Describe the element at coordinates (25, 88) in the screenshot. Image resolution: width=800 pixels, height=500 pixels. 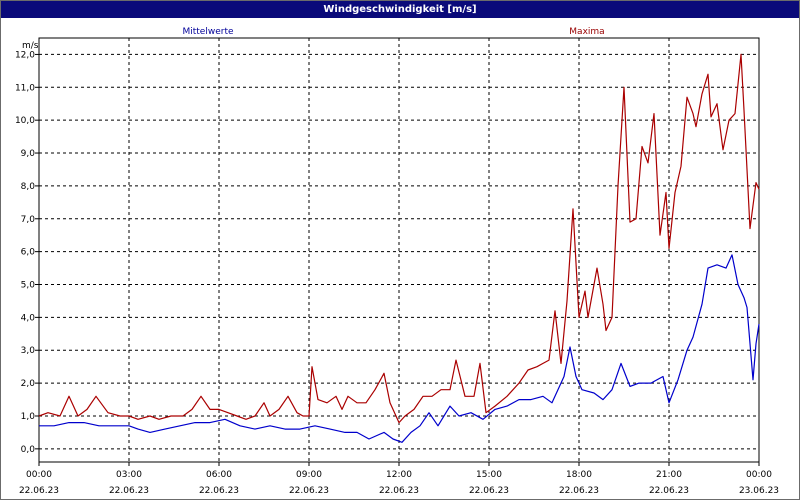
I see `y-tick-label: 11,0` at that location.